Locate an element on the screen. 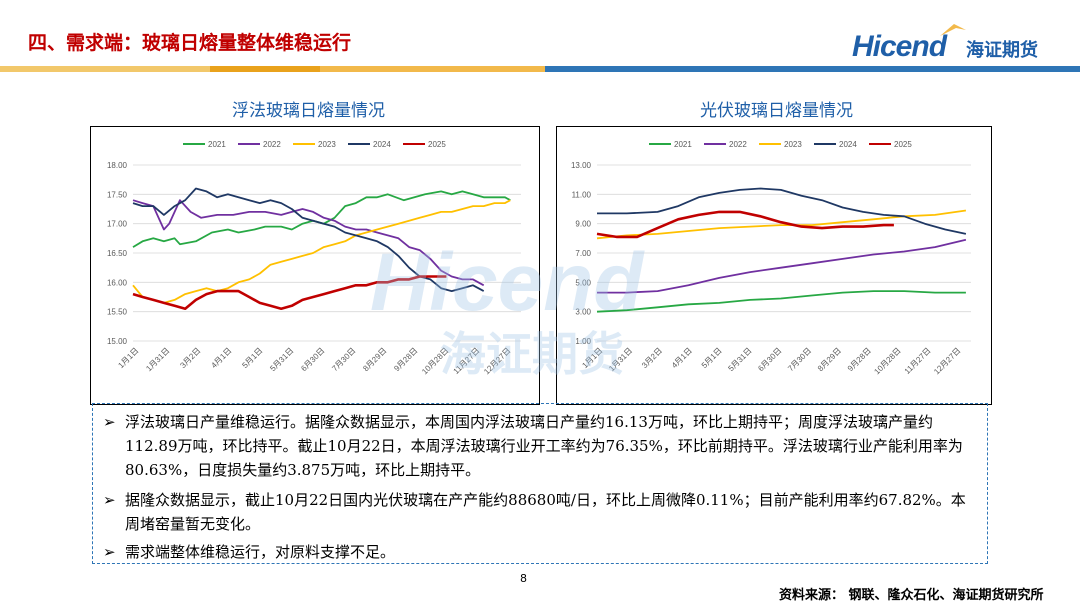 The image size is (1080, 607). data-source: 资料来源： 钢联、隆众石化、海证期货研究所 is located at coordinates (911, 595).